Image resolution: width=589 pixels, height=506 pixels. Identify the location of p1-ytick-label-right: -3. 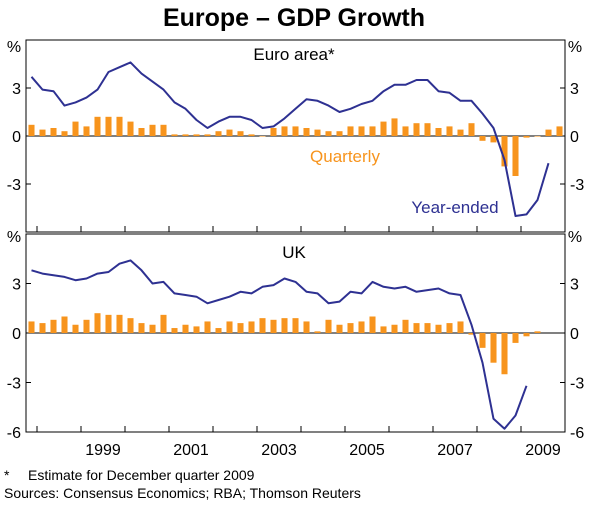
(577, 384).